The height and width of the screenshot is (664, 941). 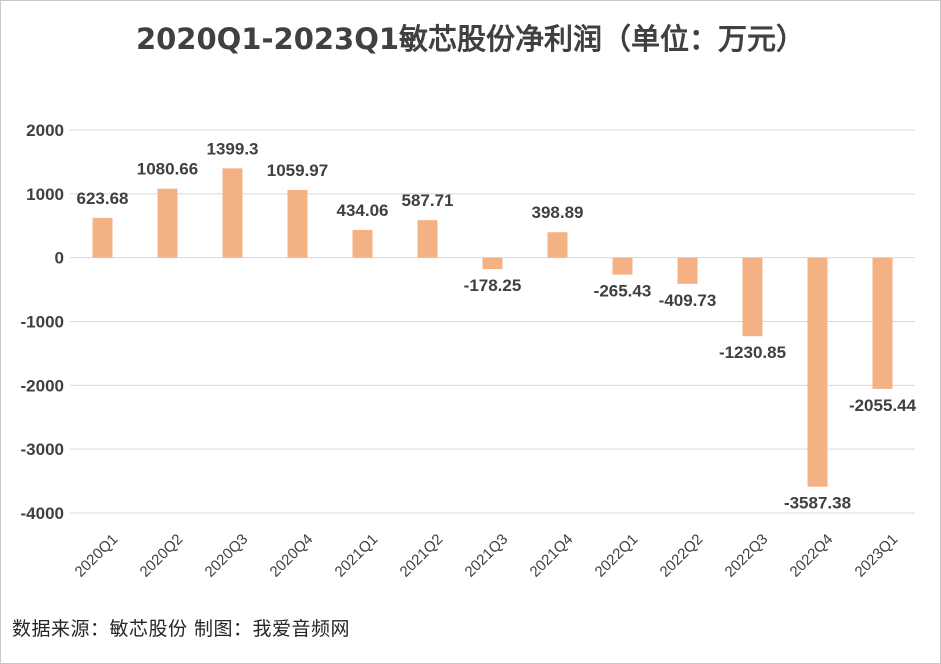 I want to click on x-tick-label: 2022Q1, so click(x=617, y=556).